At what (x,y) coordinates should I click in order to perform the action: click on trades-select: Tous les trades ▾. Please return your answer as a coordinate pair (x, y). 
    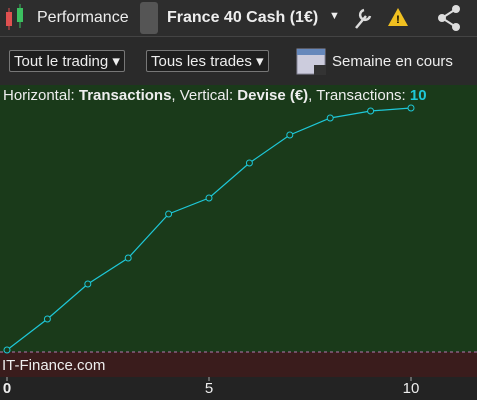
    Looking at the image, I should click on (207, 61).